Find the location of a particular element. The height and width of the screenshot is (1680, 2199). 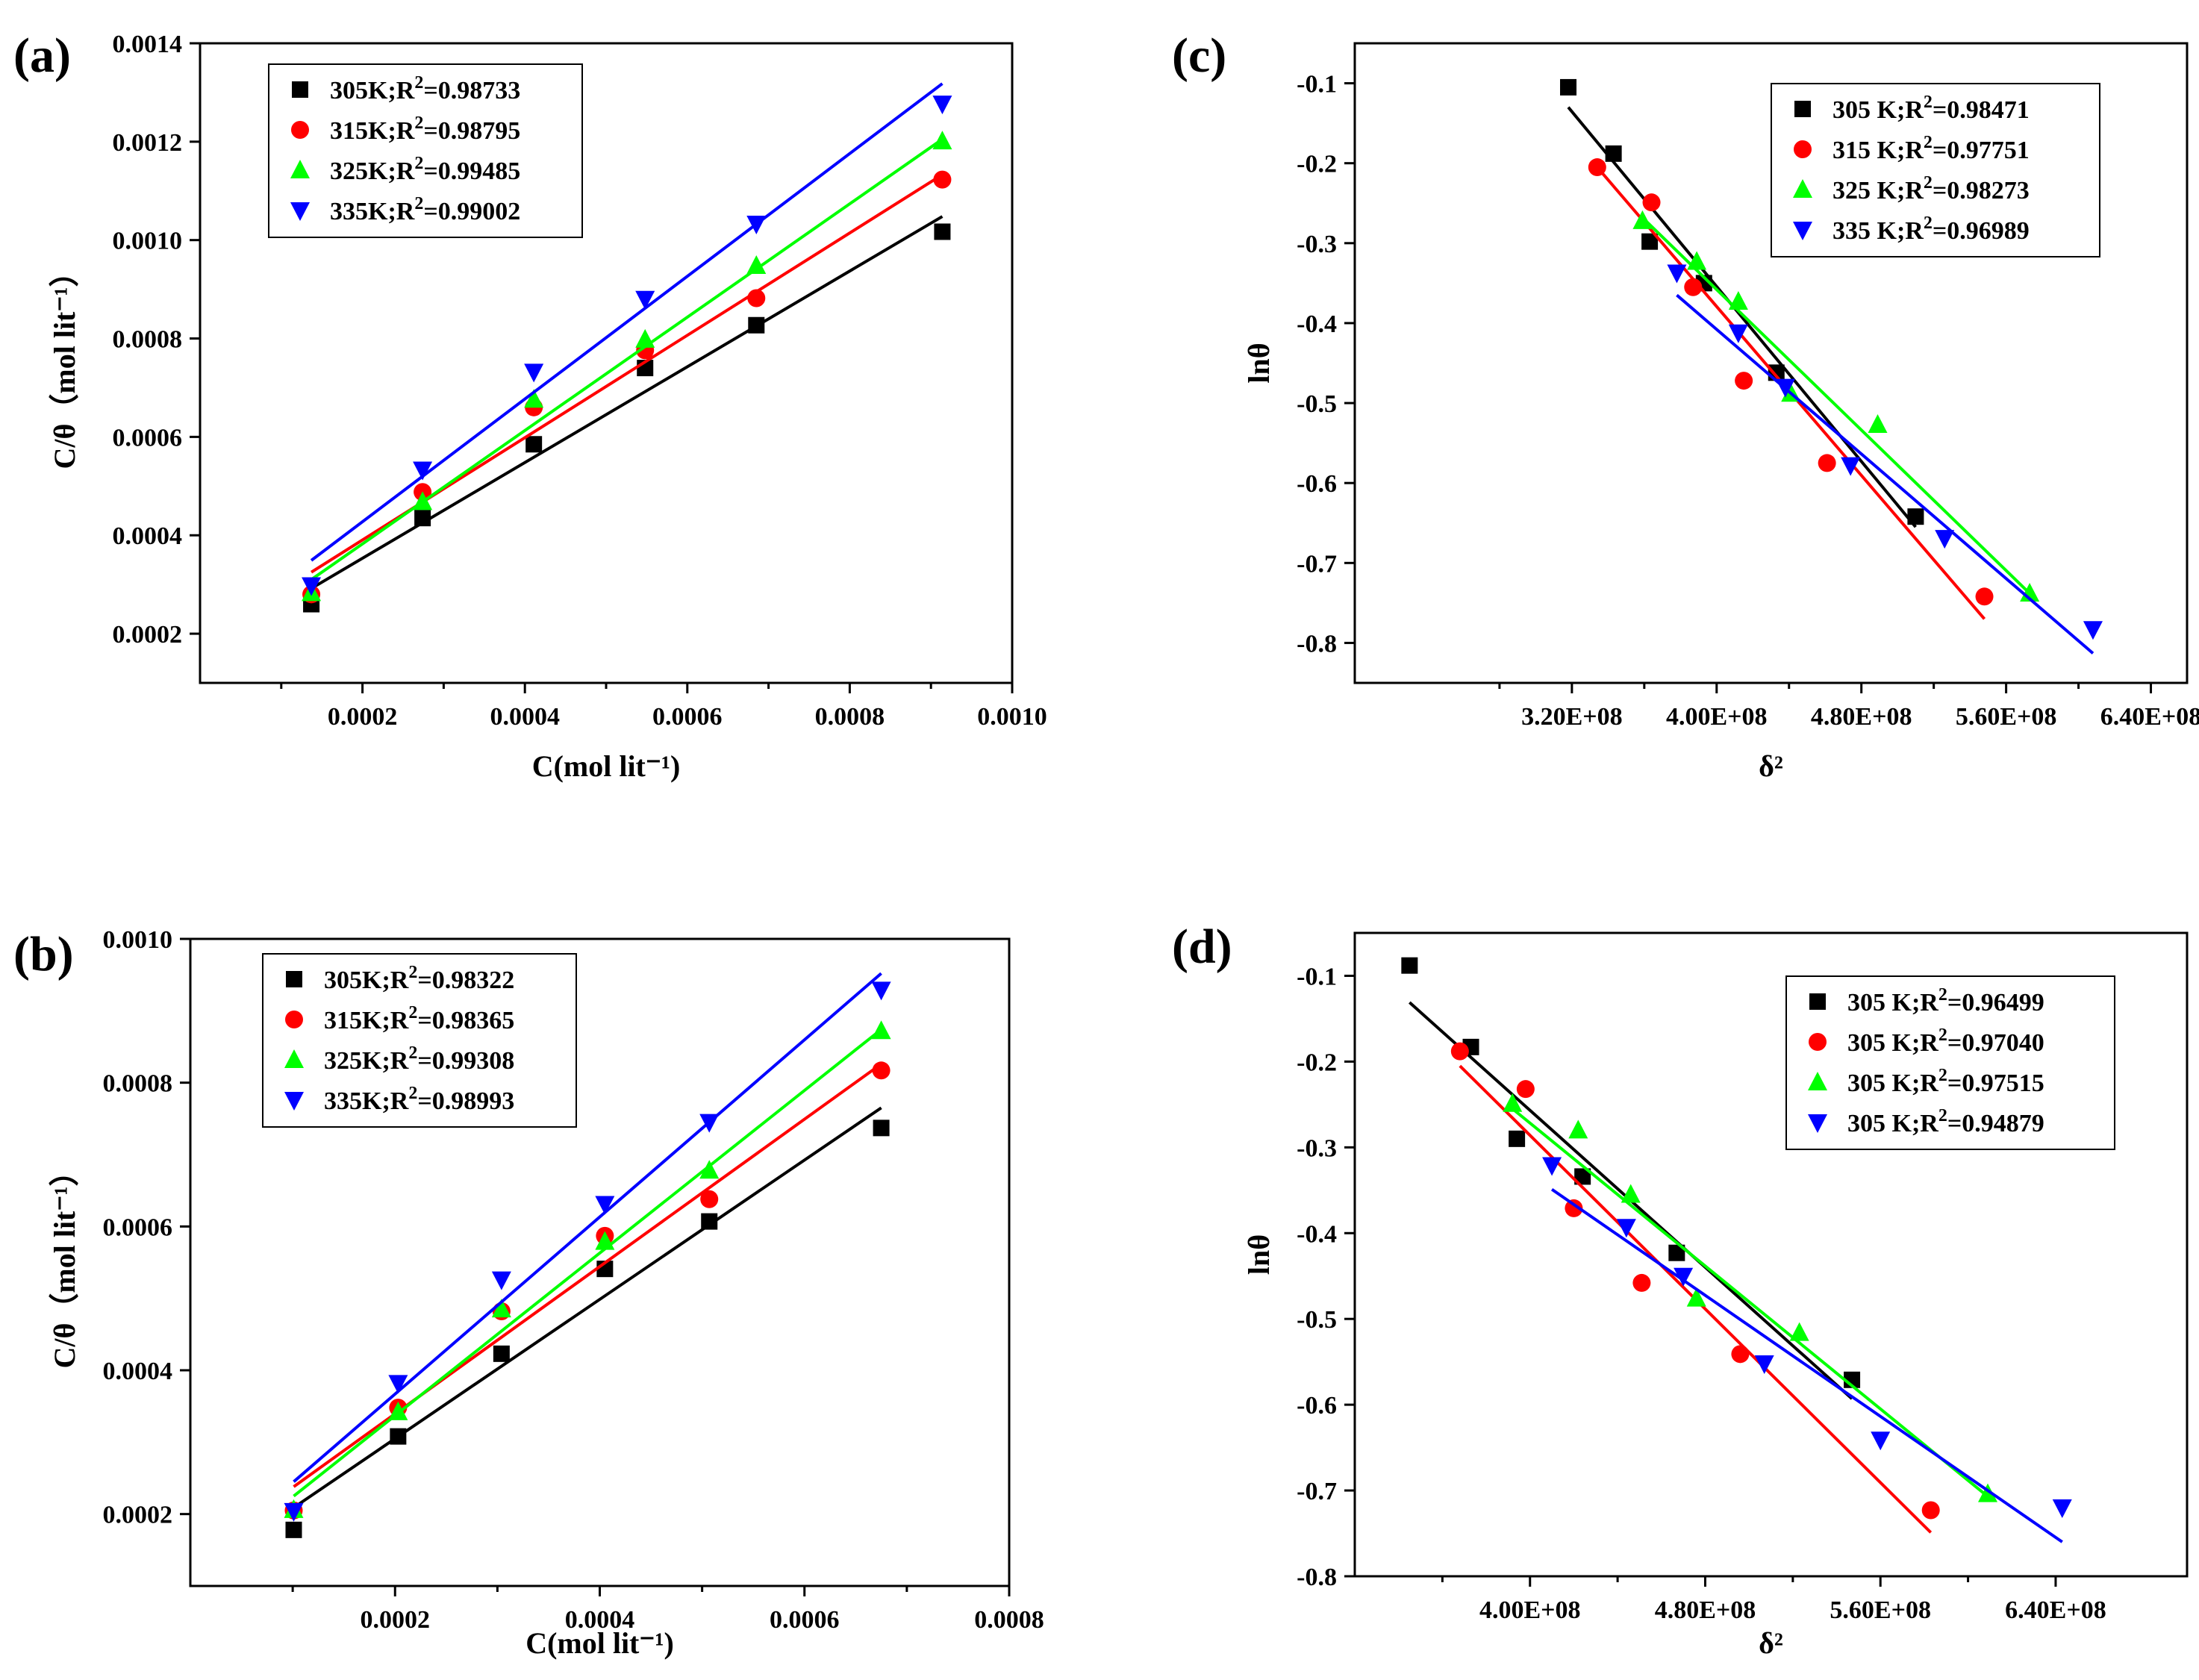

legend-entry: 335K;R2=0.98993 is located at coordinates (419, 1099).